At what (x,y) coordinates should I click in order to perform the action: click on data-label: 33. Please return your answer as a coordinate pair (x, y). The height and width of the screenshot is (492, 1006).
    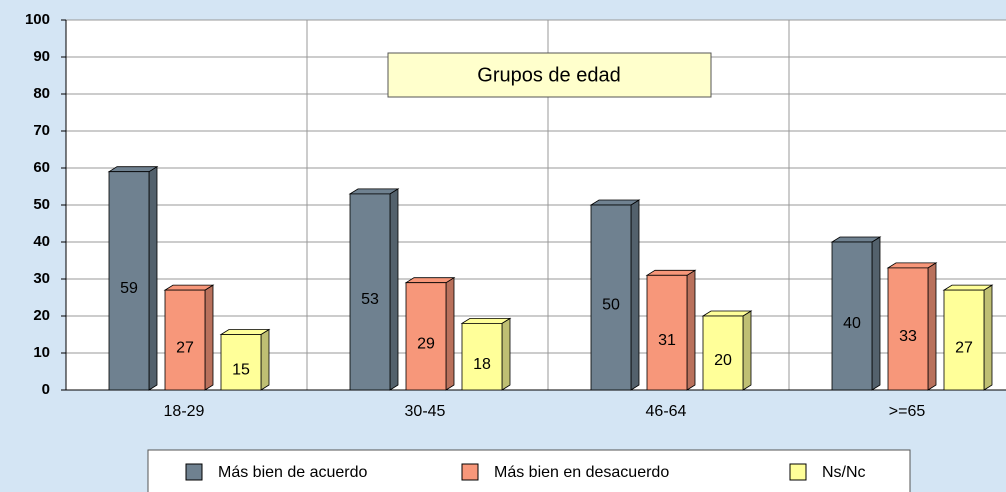
    Looking at the image, I should click on (908, 336).